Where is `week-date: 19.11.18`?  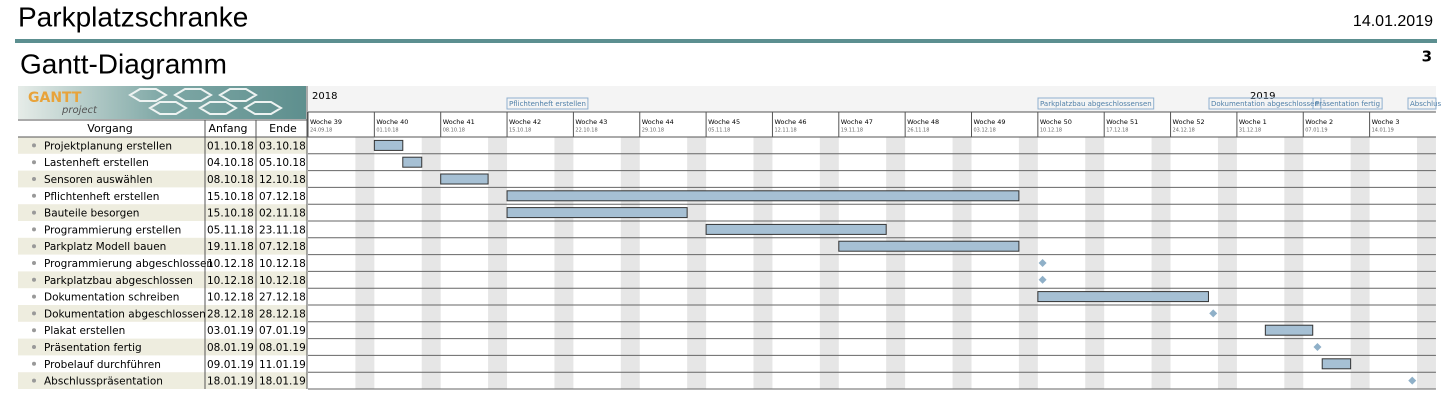
week-date: 19.11.18 is located at coordinates (852, 131).